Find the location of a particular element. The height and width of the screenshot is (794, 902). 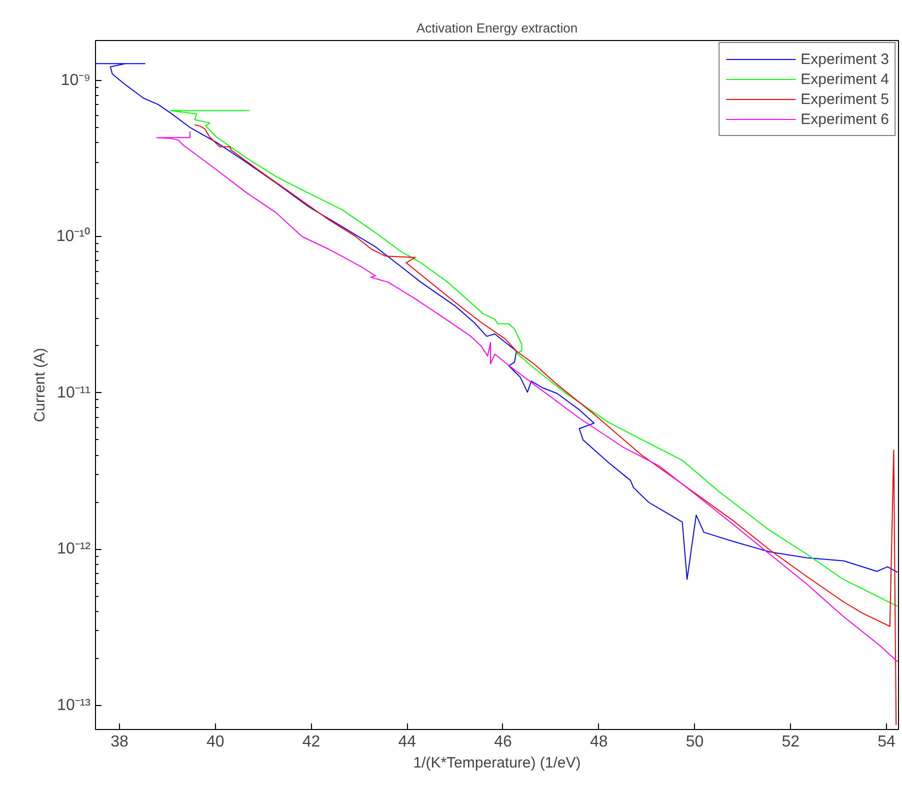

y-axis-title: Current (A) is located at coordinates (39, 385).